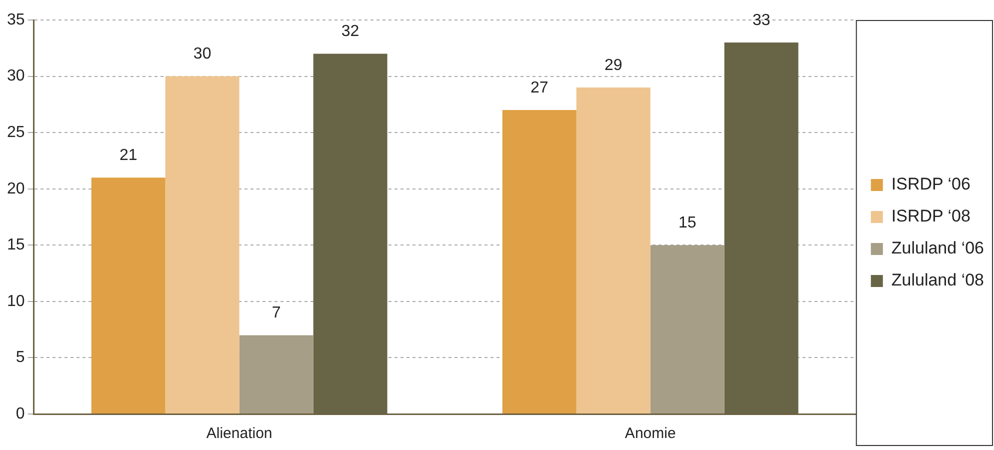 The height and width of the screenshot is (450, 994). Describe the element at coordinates (937, 248) in the screenshot. I see `legend-label: Zululand ‘06` at that location.